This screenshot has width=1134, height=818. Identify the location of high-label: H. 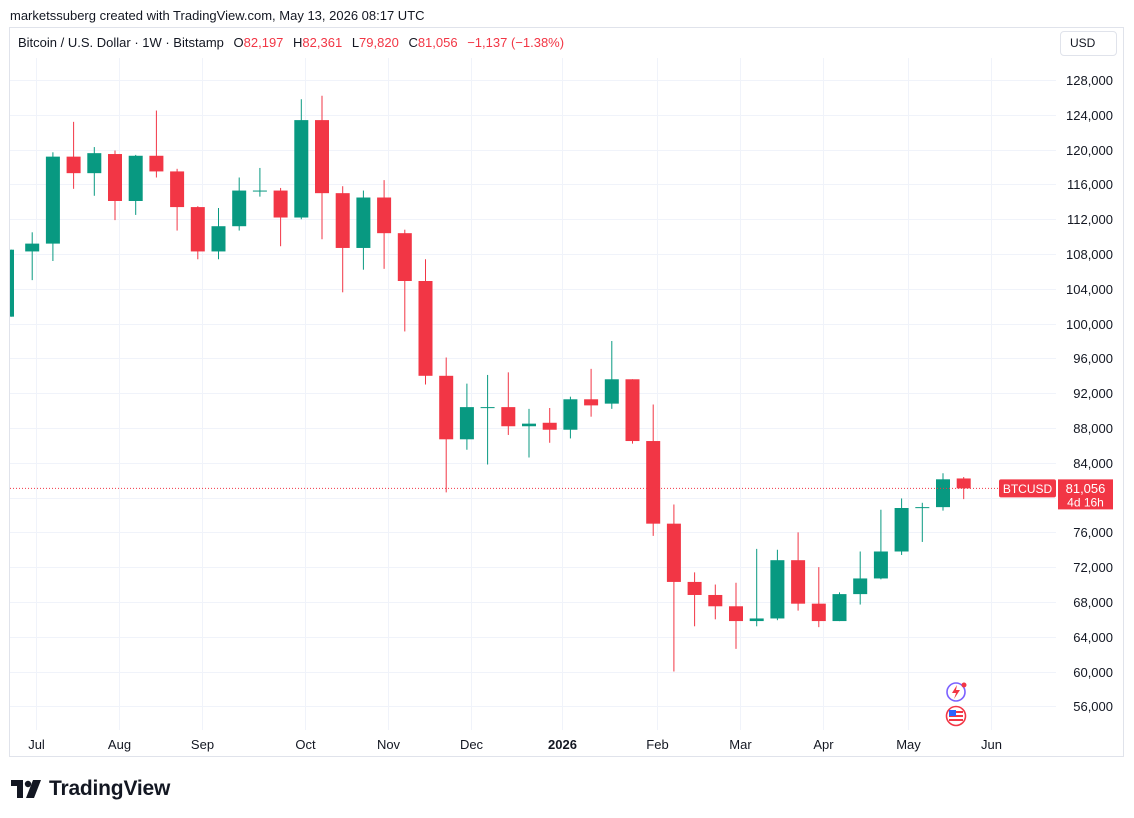
(298, 42).